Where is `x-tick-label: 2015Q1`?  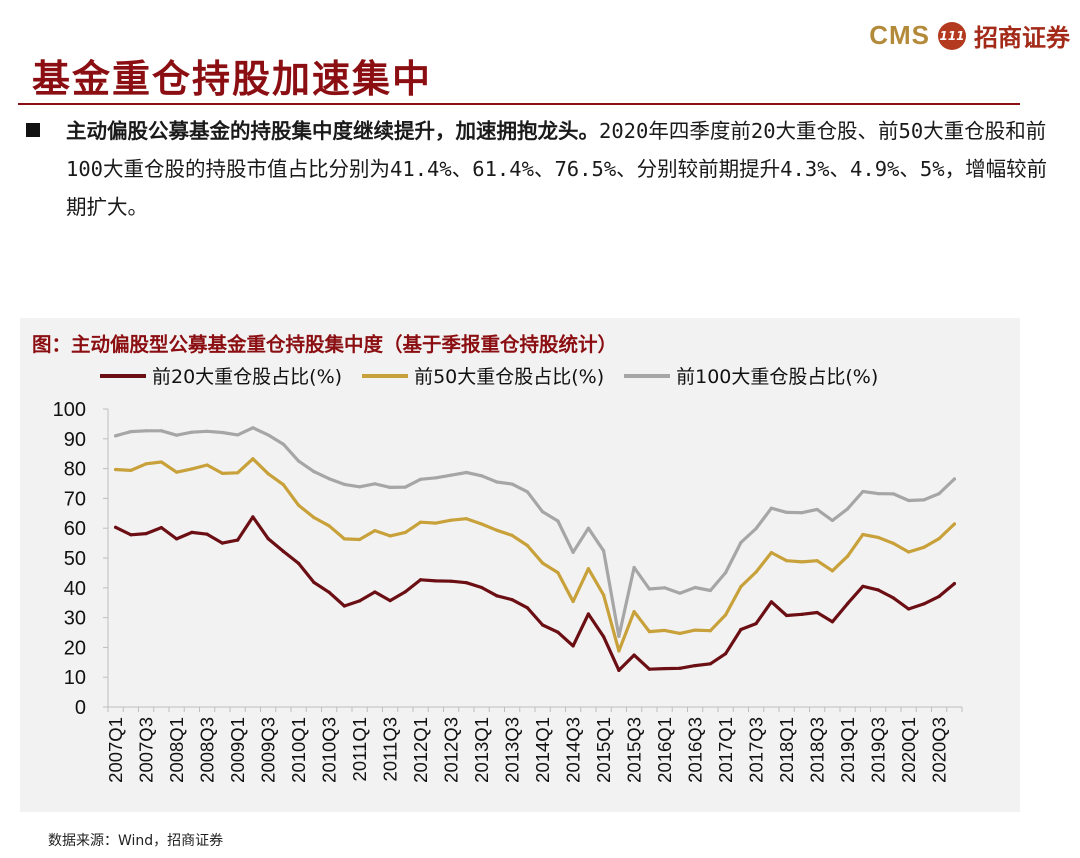 x-tick-label: 2015Q1 is located at coordinates (603, 750).